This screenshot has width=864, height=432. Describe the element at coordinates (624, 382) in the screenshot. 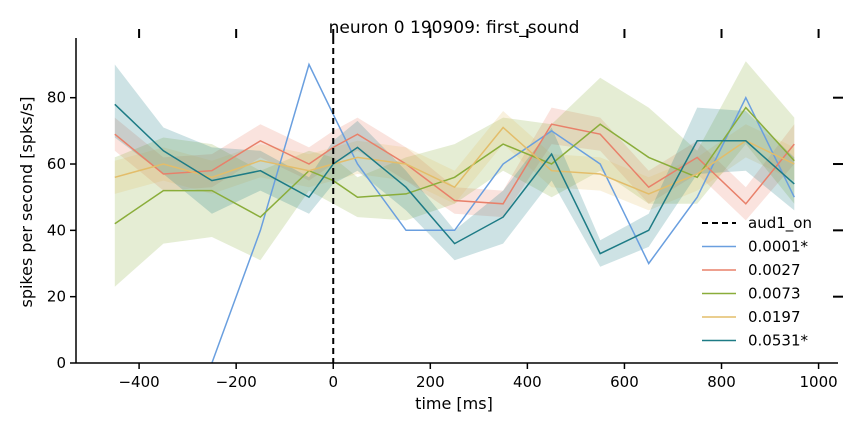

I see `x-tick-label-5: 600` at that location.